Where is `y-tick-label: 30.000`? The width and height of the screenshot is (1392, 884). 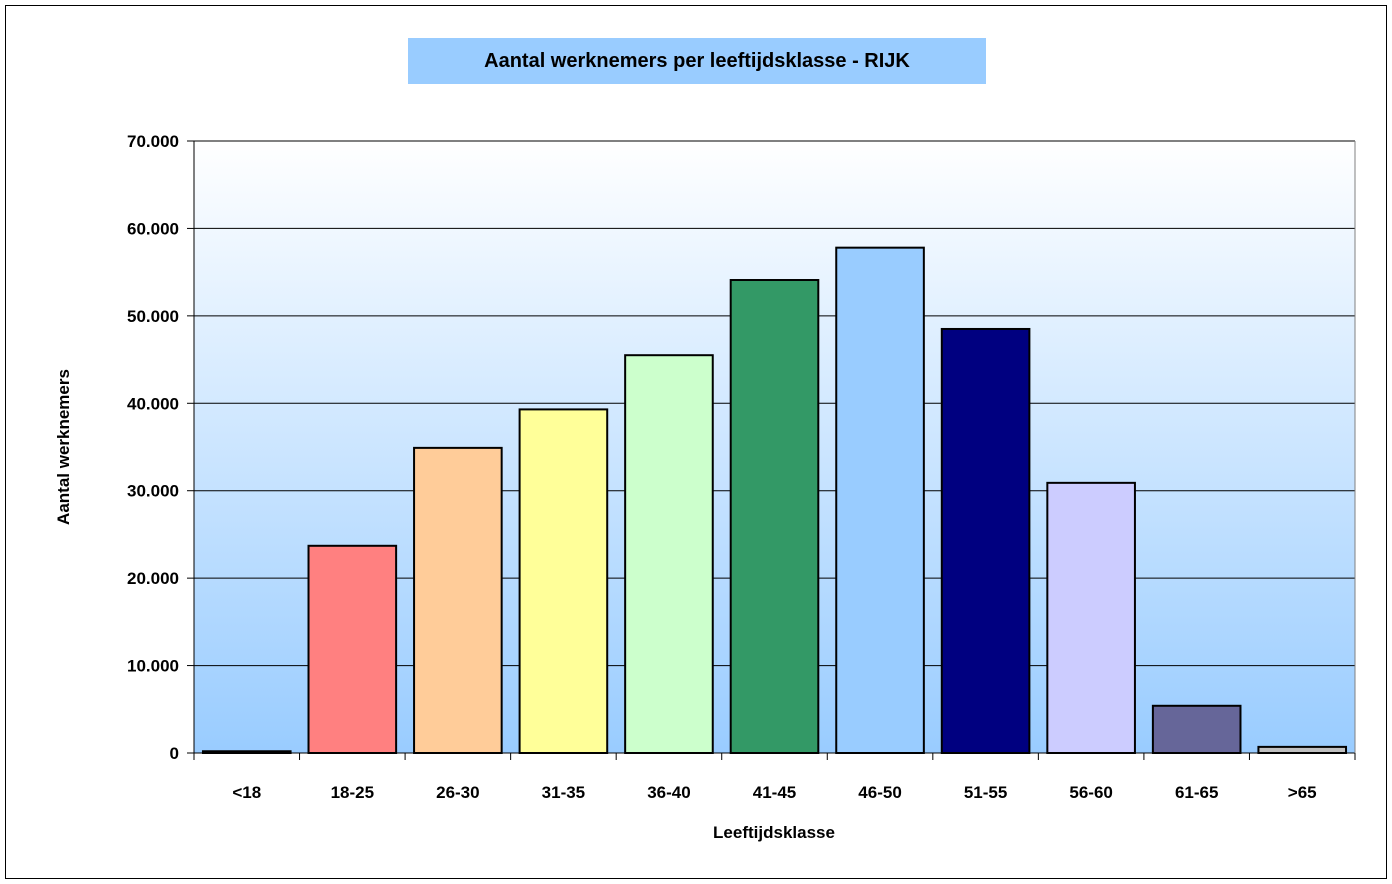
y-tick-label: 30.000 is located at coordinates (153, 491).